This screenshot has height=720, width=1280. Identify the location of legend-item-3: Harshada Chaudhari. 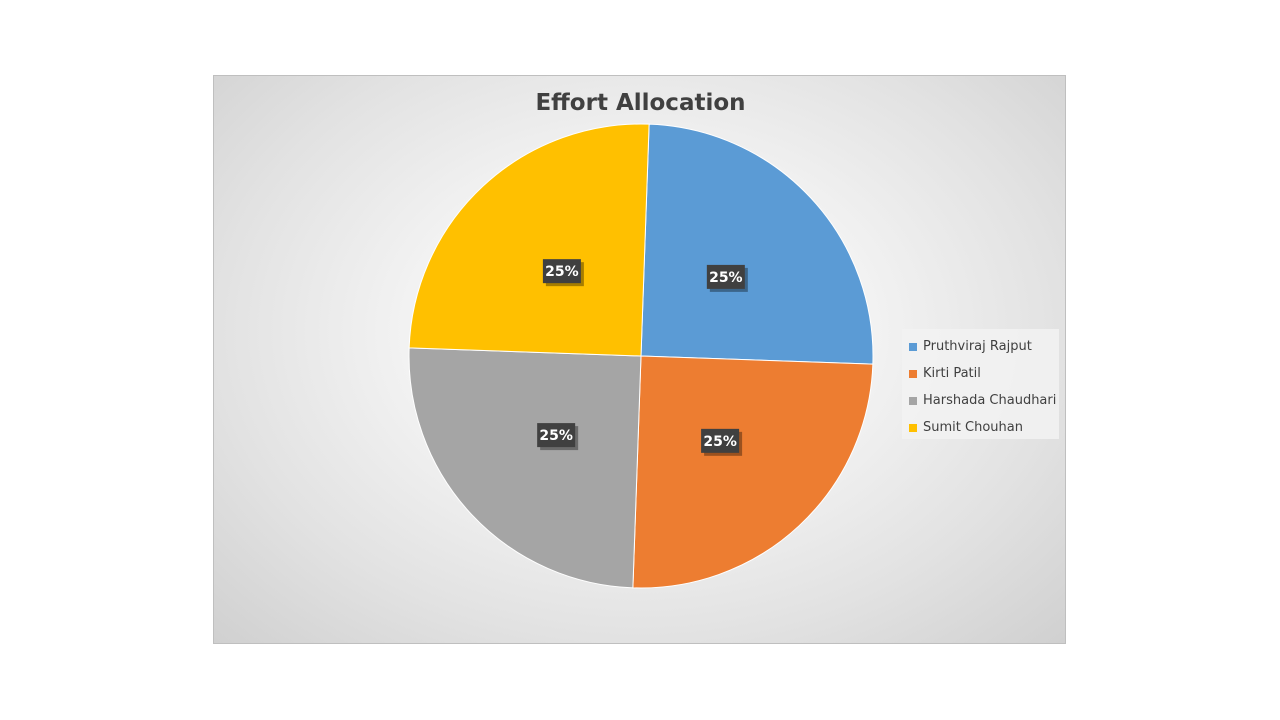
(984, 400).